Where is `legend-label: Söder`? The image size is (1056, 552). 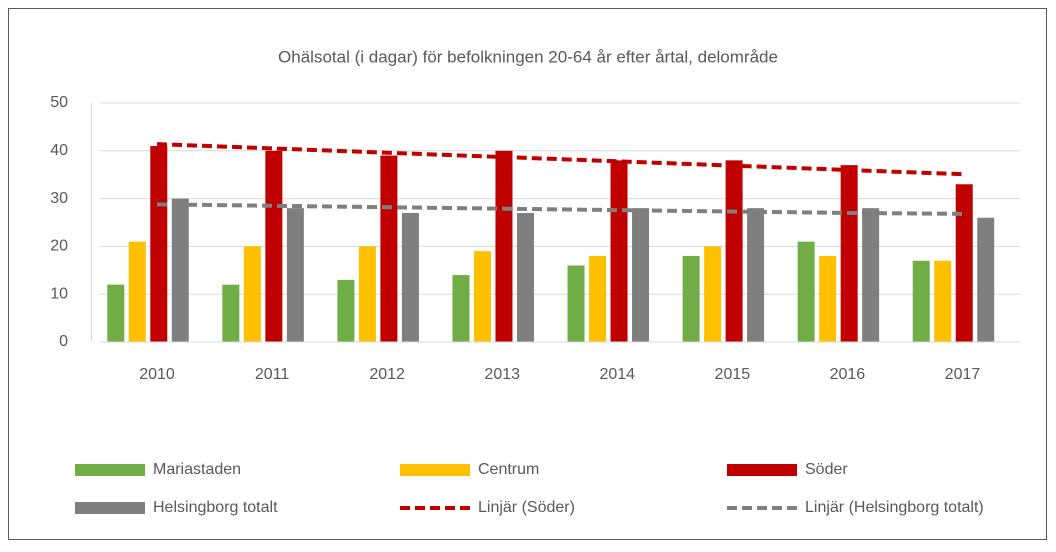
legend-label: Söder is located at coordinates (826, 469).